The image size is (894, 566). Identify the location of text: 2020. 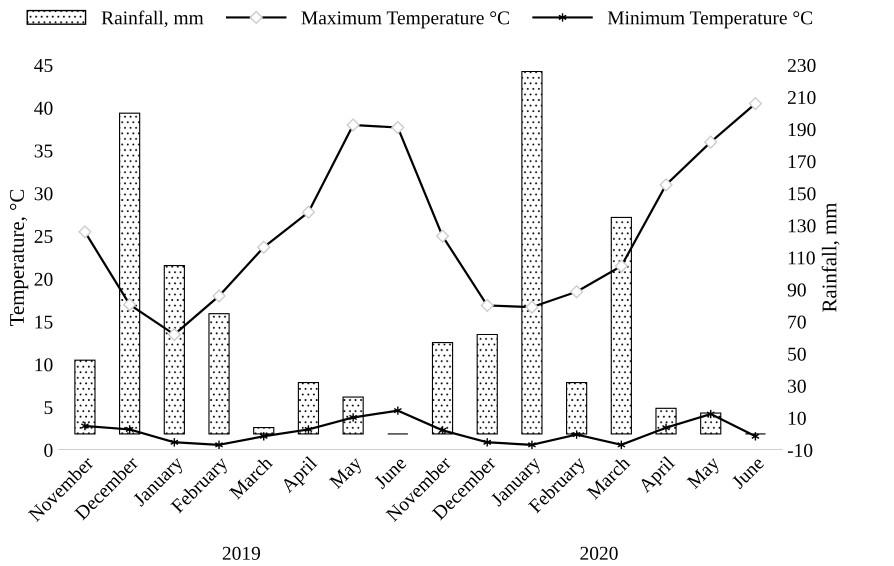
(599, 553).